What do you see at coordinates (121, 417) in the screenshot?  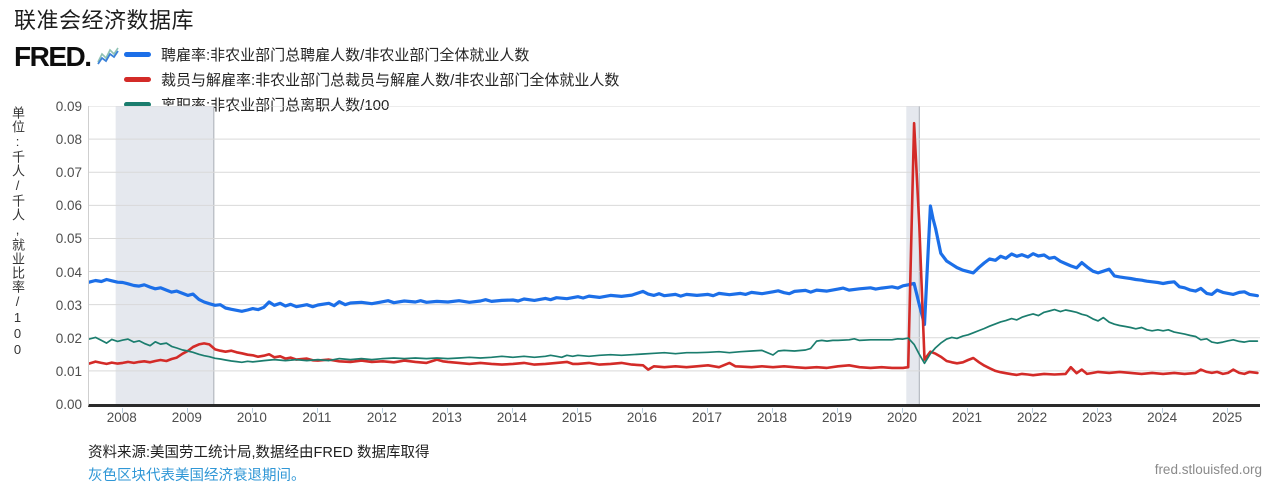 I see `x-tick-label: 2008` at bounding box center [121, 417].